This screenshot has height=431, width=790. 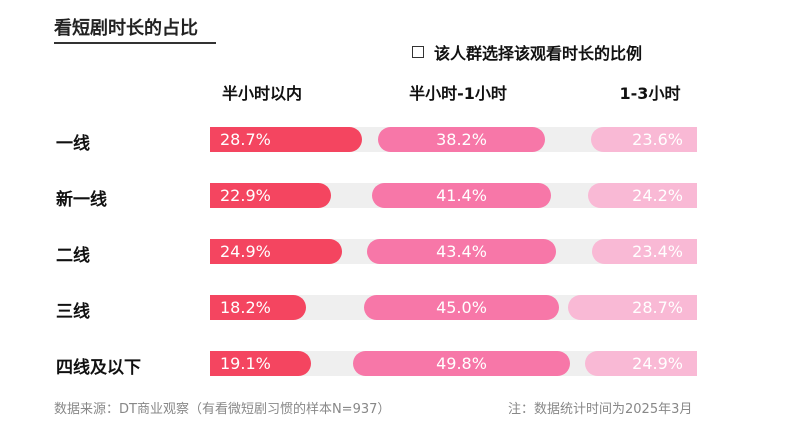 What do you see at coordinates (650, 93) in the screenshot?
I see `column-header-3: 1-3小时` at bounding box center [650, 93].